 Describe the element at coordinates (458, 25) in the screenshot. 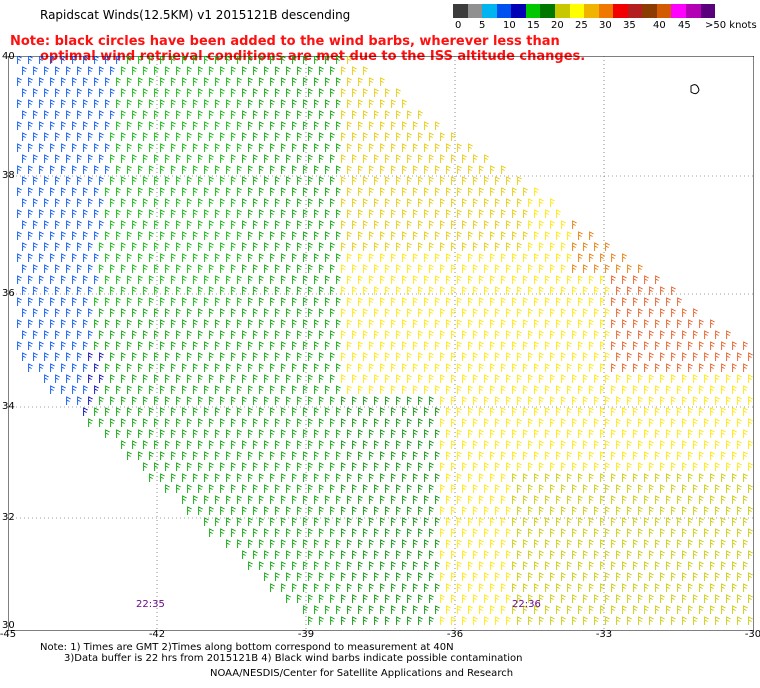

I see `colorbar-label: 0` at that location.